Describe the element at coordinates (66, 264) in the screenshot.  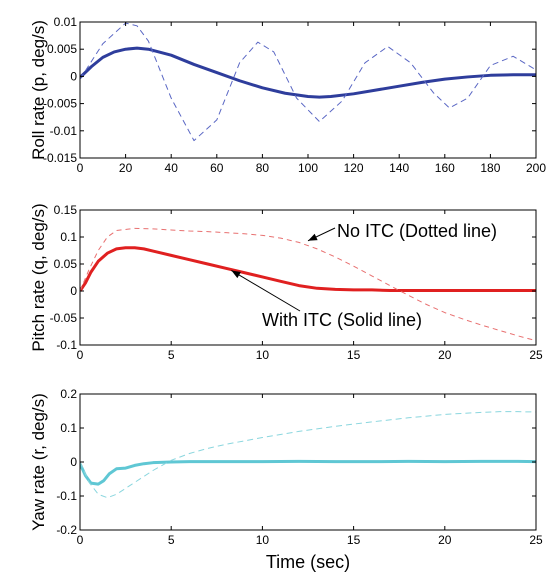
I see `y-tick-label: 0.05` at that location.